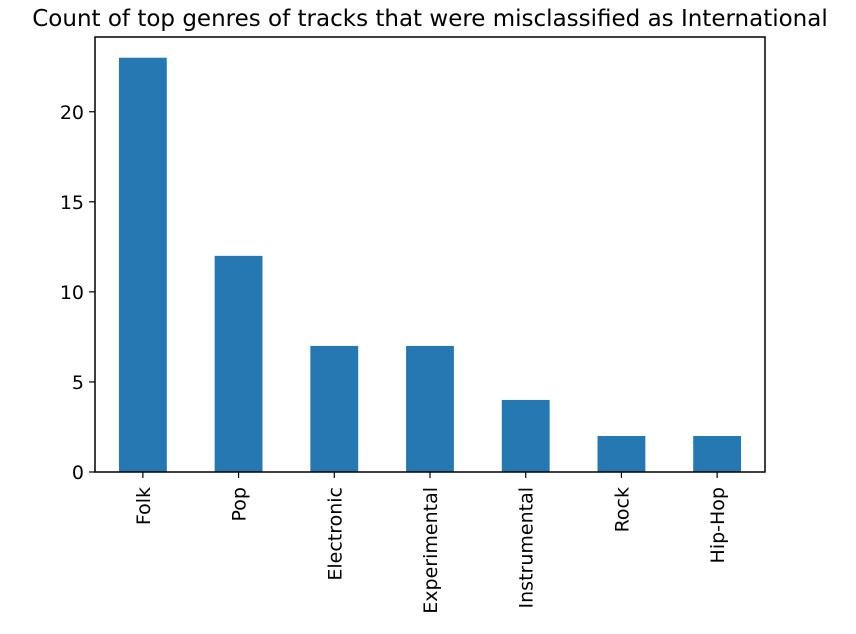 The height and width of the screenshot is (634, 856). Describe the element at coordinates (430, 408) in the screenshot. I see `bar-experimental` at that location.